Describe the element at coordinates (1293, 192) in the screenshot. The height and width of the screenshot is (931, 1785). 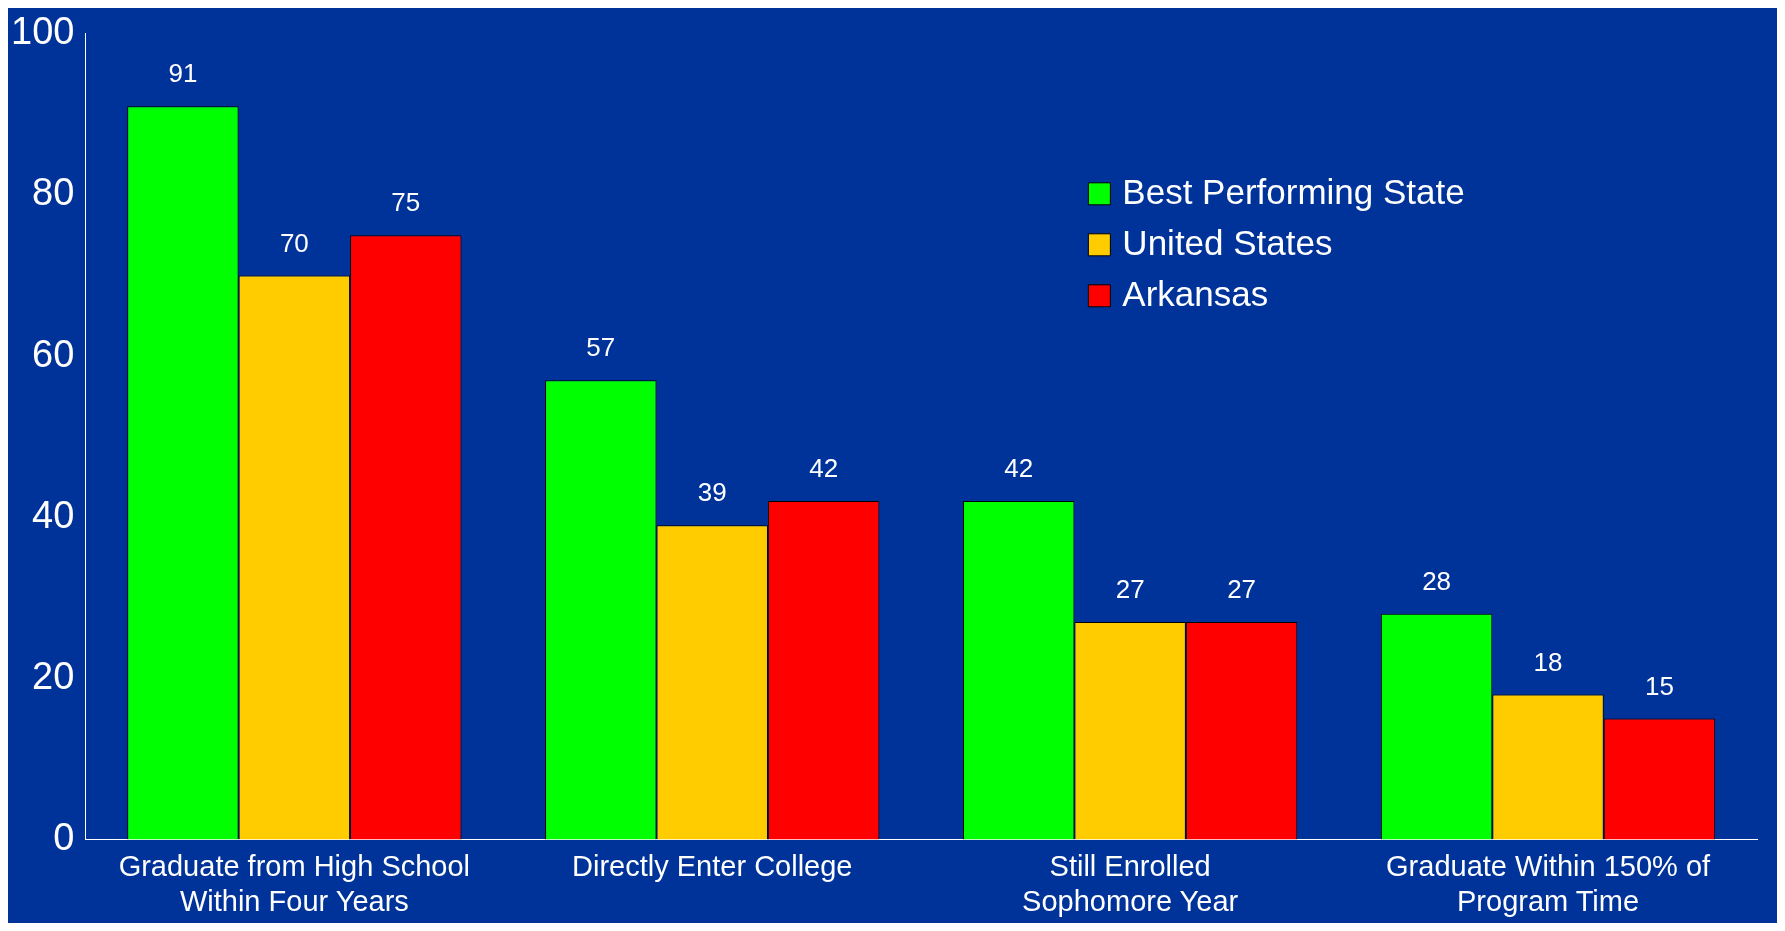
I see `legend-label: Best Performing State` at that location.